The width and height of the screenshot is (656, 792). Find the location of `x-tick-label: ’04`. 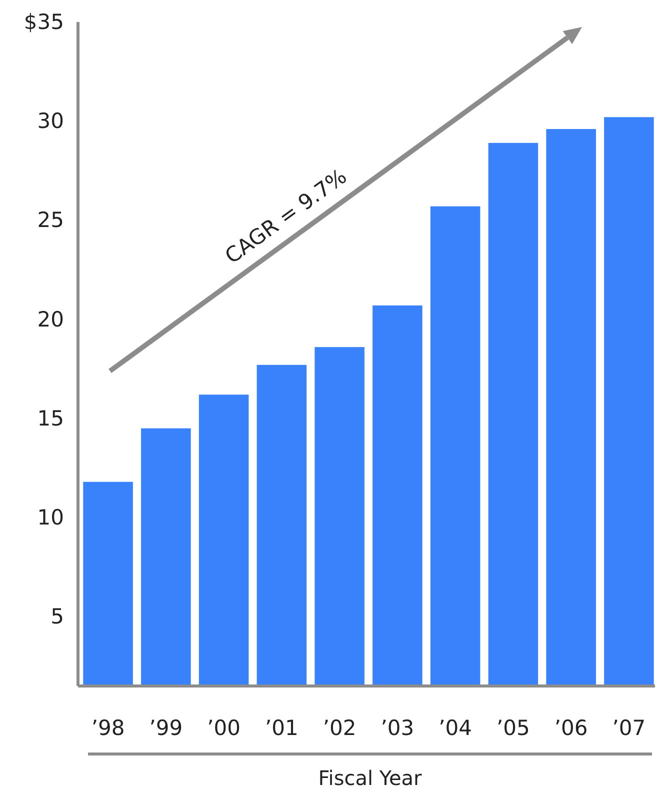

x-tick-label: ’04 is located at coordinates (455, 728).